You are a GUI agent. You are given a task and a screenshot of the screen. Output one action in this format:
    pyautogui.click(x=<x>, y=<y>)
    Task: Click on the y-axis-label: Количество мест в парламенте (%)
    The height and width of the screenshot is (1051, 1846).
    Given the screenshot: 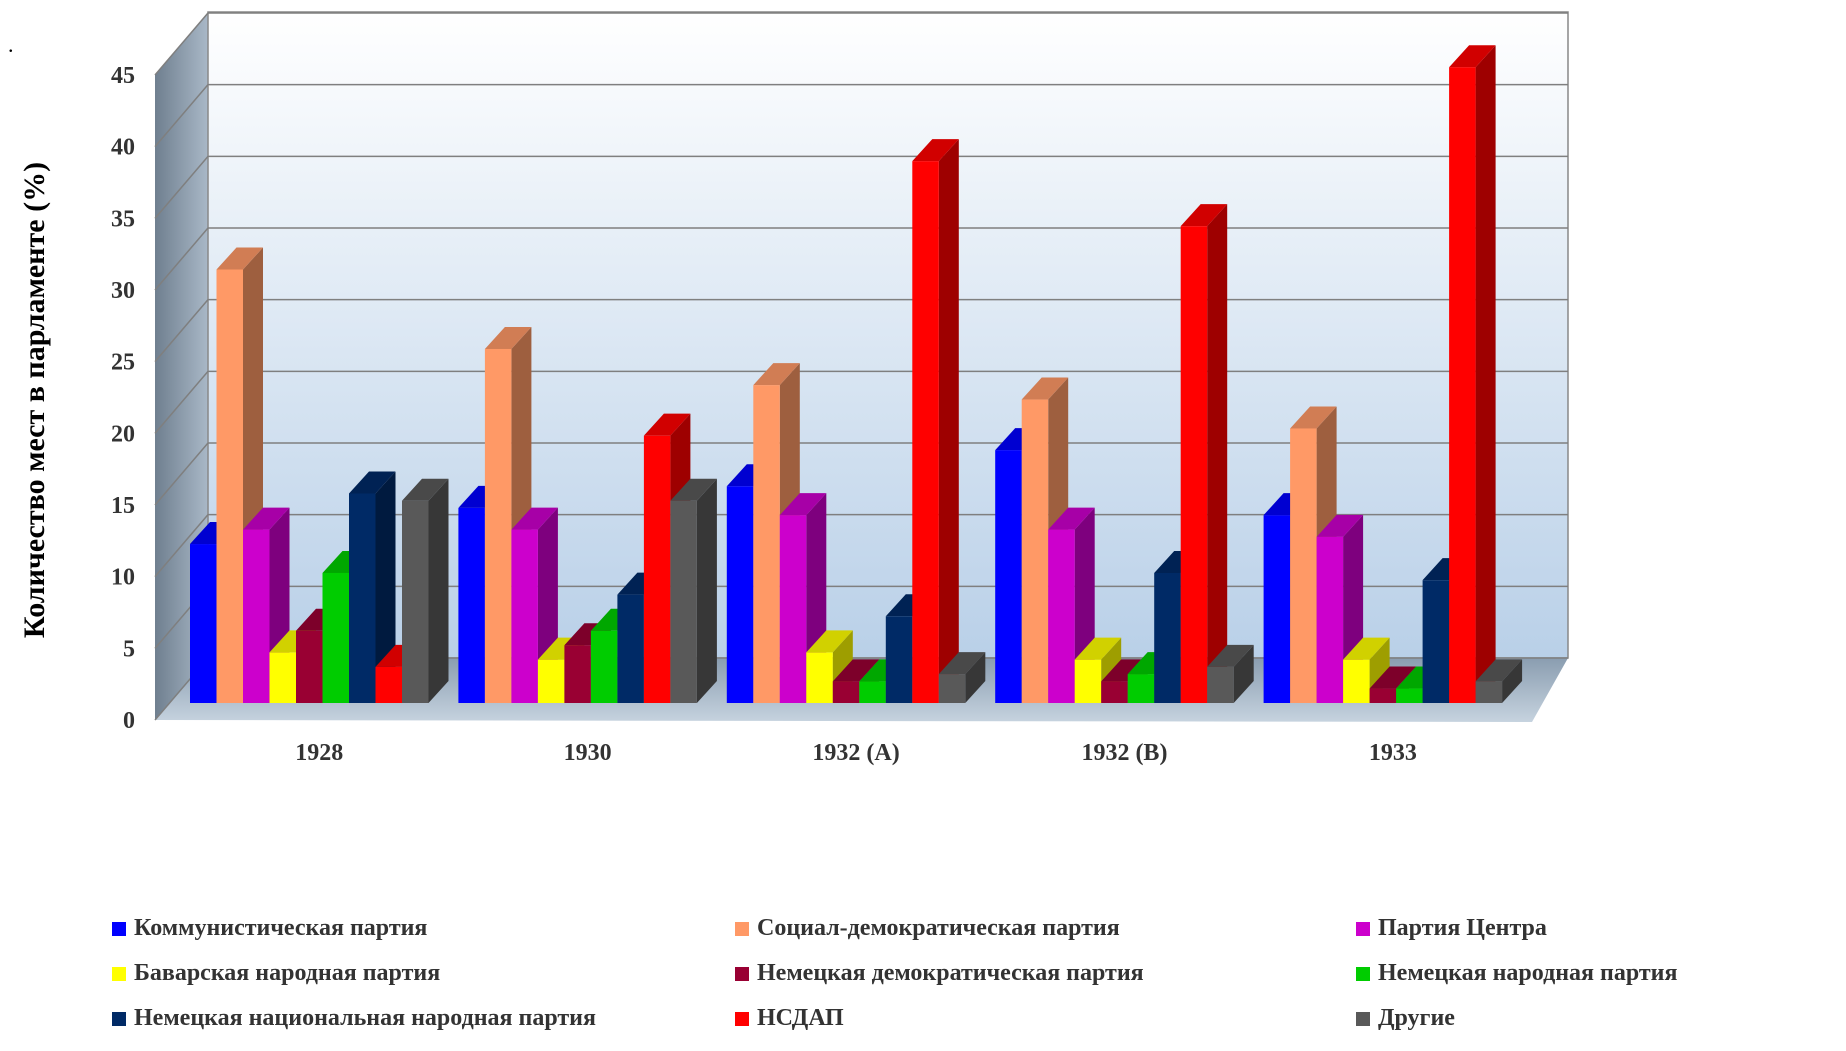 What is the action you would take?
    pyautogui.click(x=34, y=400)
    